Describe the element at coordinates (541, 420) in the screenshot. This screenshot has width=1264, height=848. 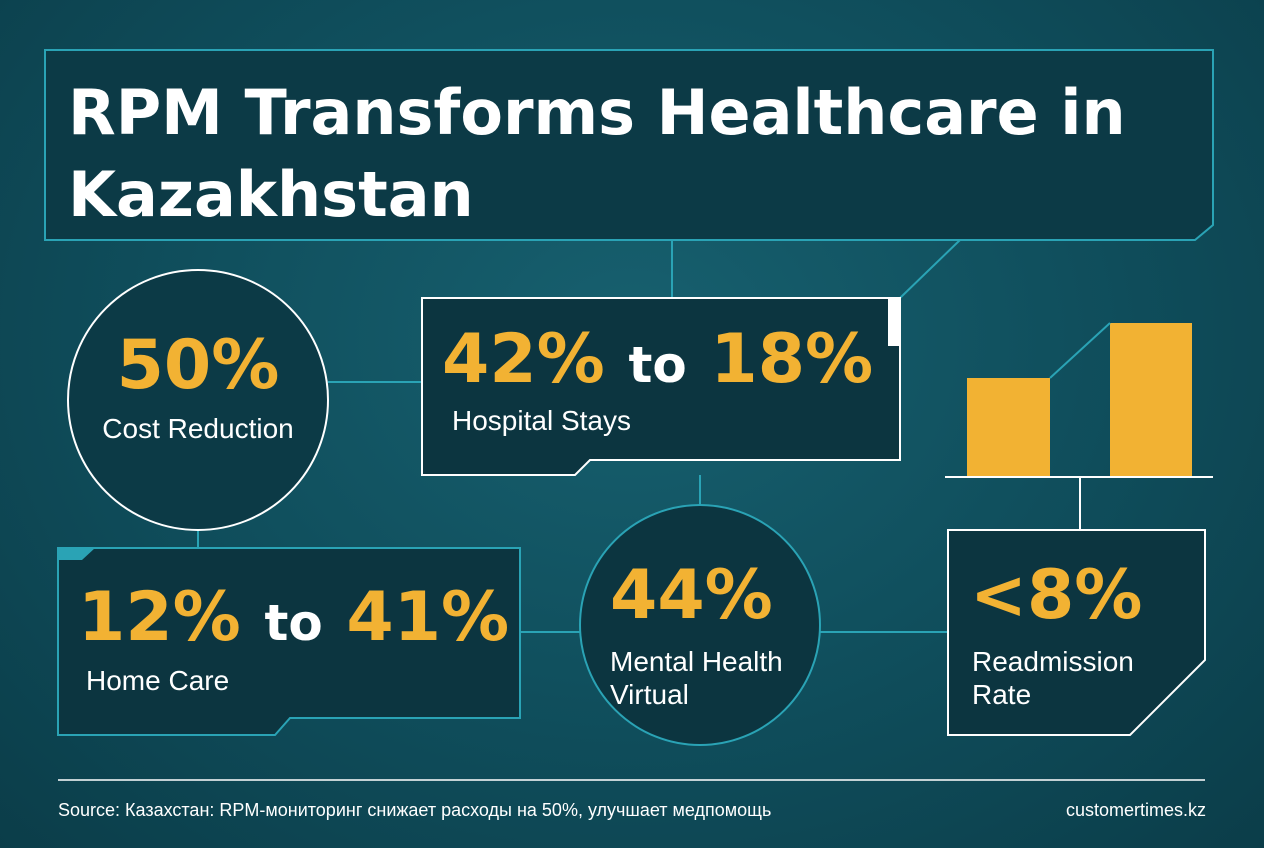
I see `stat-label: Hospital Stays` at that location.